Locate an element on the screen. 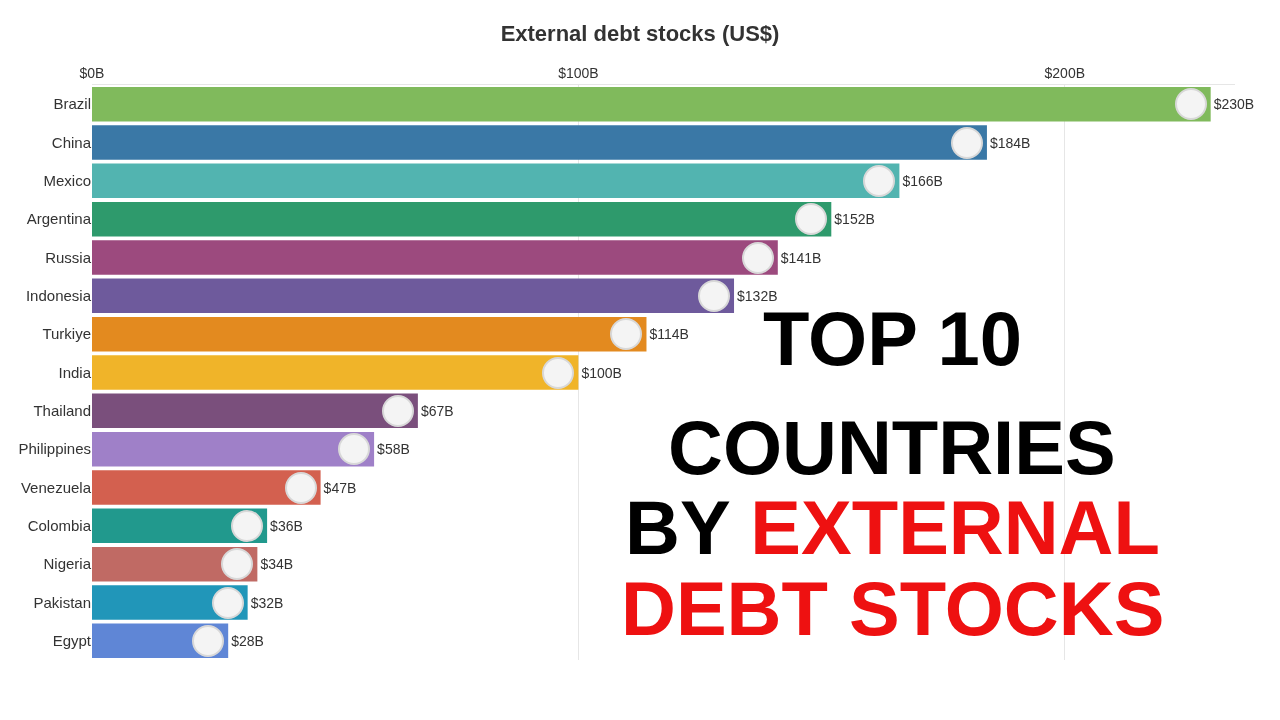 This screenshot has width=1280, height=720. y-tick-label: Brazil is located at coordinates (72, 104).